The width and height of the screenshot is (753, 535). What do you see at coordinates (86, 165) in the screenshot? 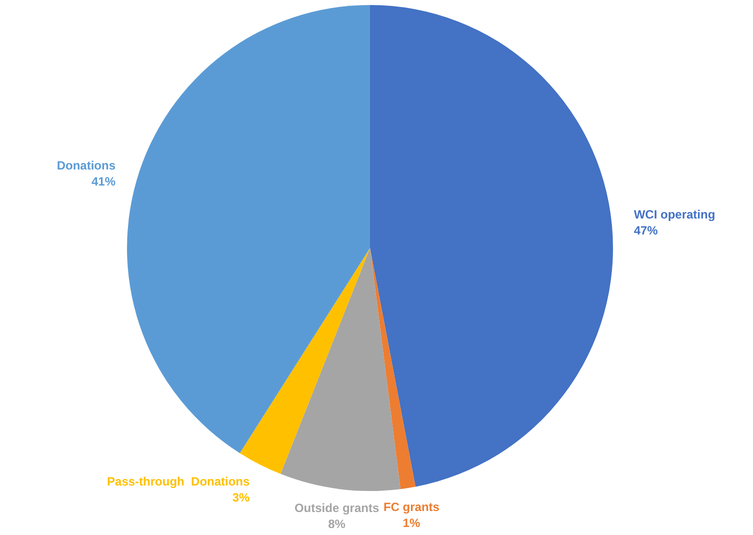
I see `slice-label: Donations` at bounding box center [86, 165].